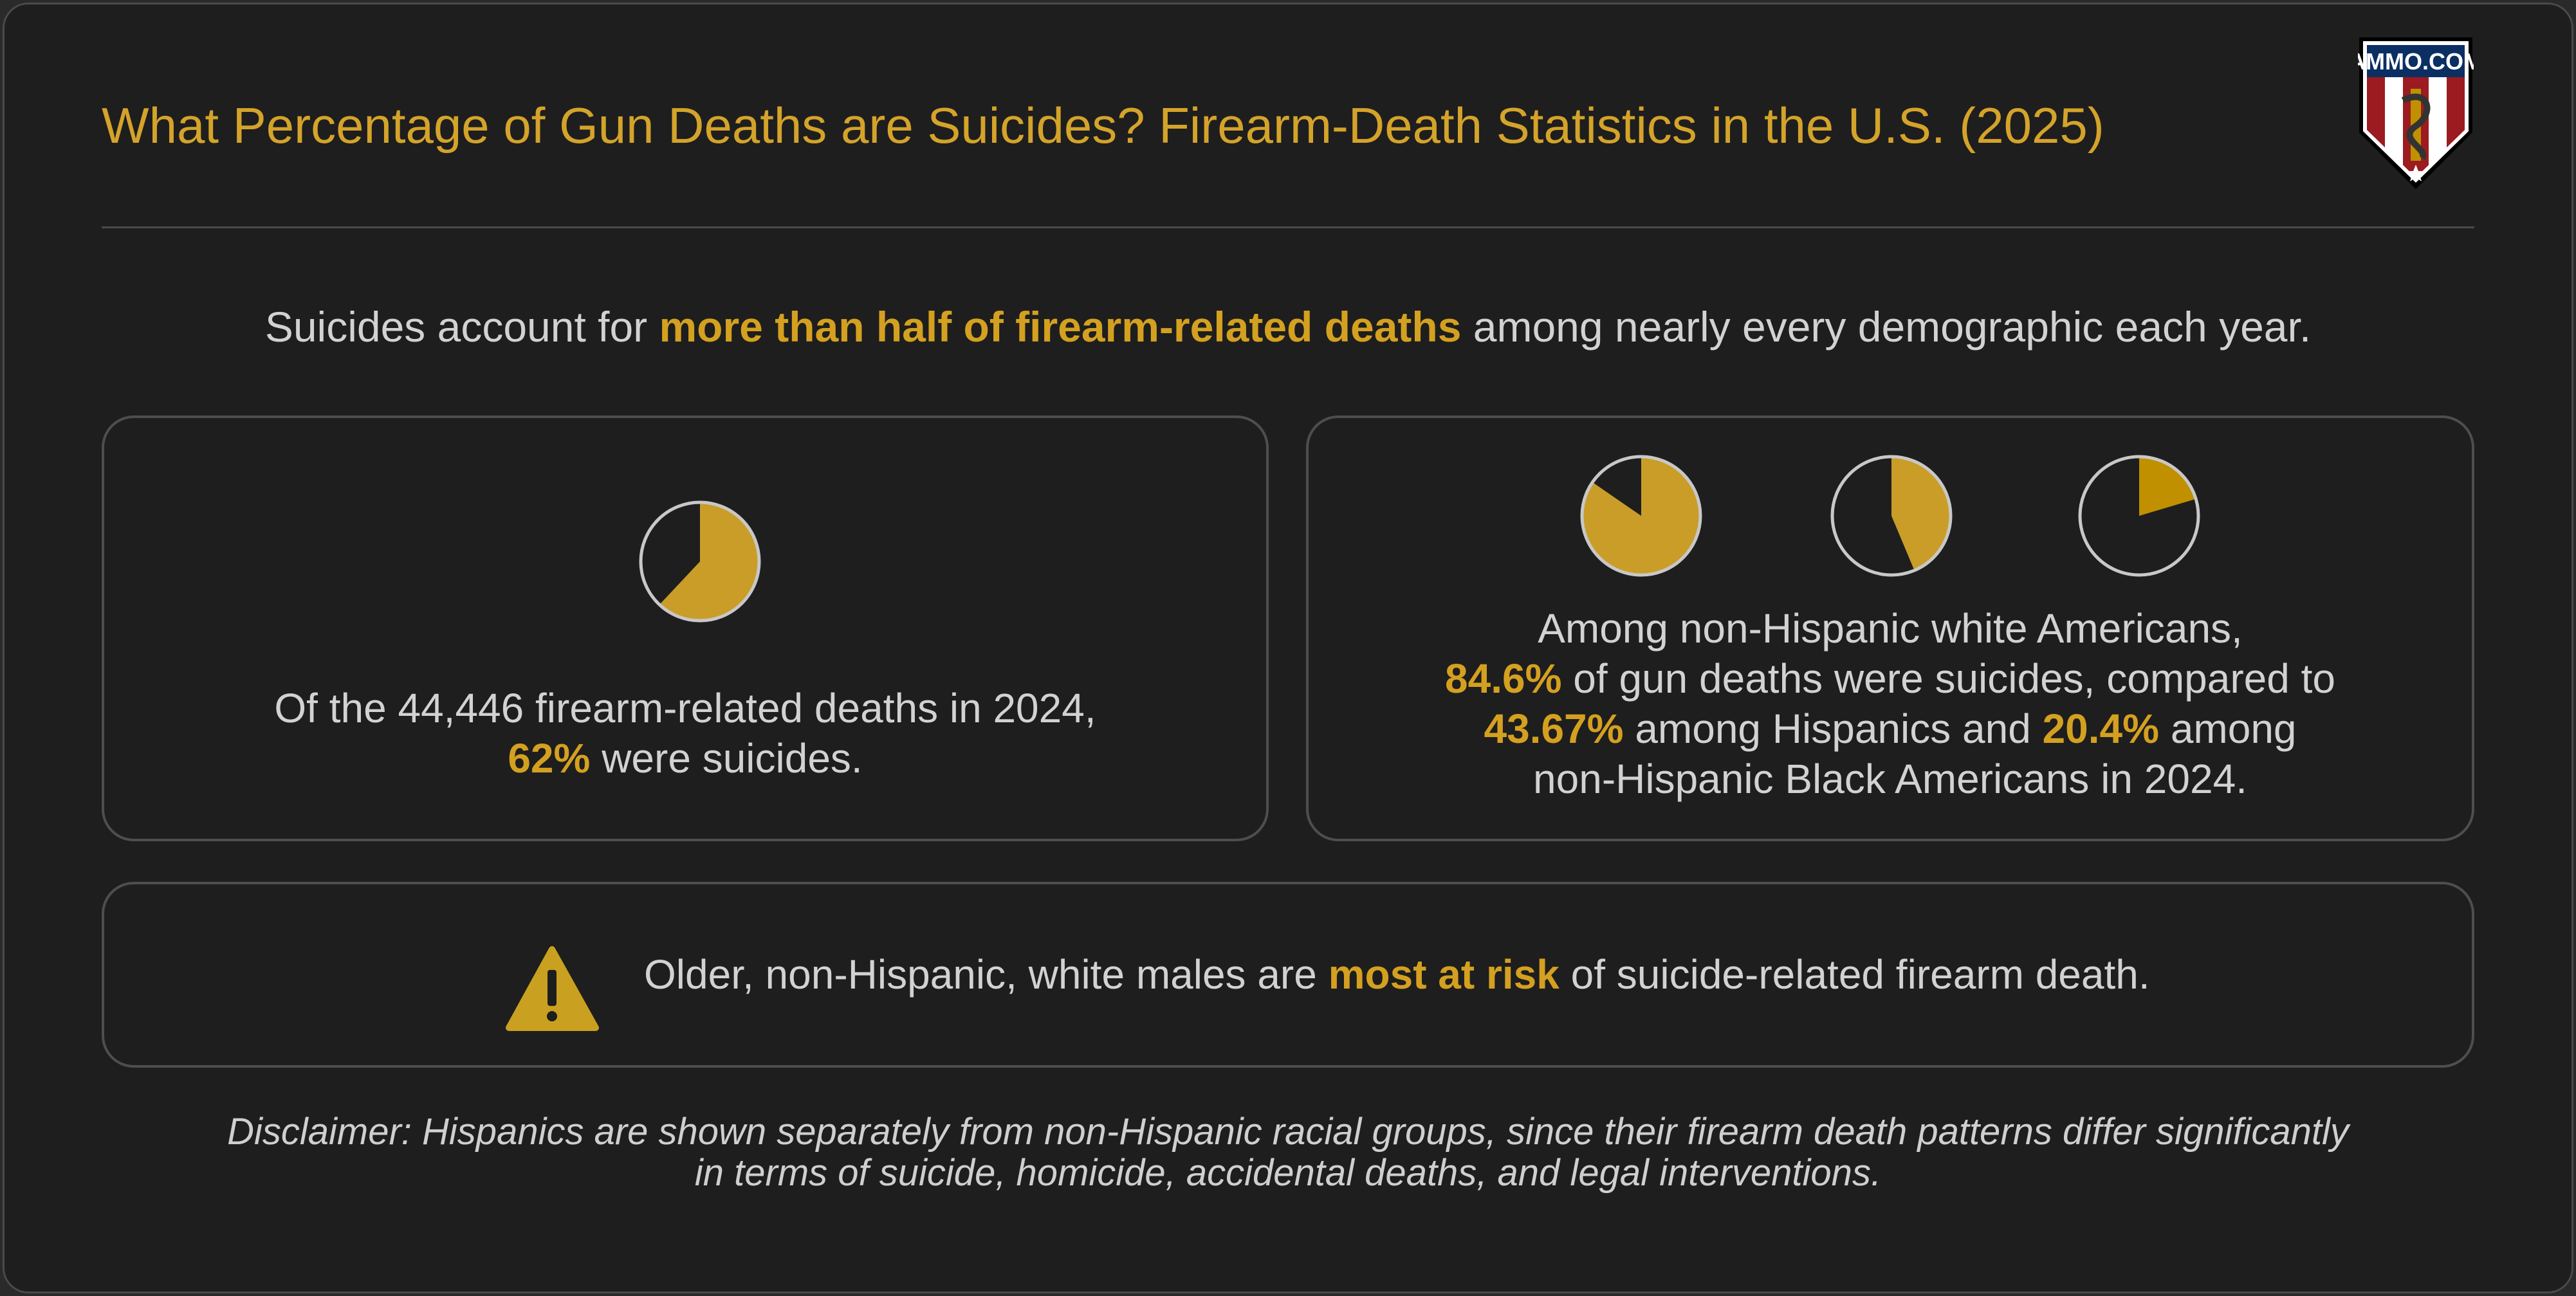 The height and width of the screenshot is (1296, 2576). Describe the element at coordinates (2101, 729) in the screenshot. I see `black-percent: 20.4%` at that location.